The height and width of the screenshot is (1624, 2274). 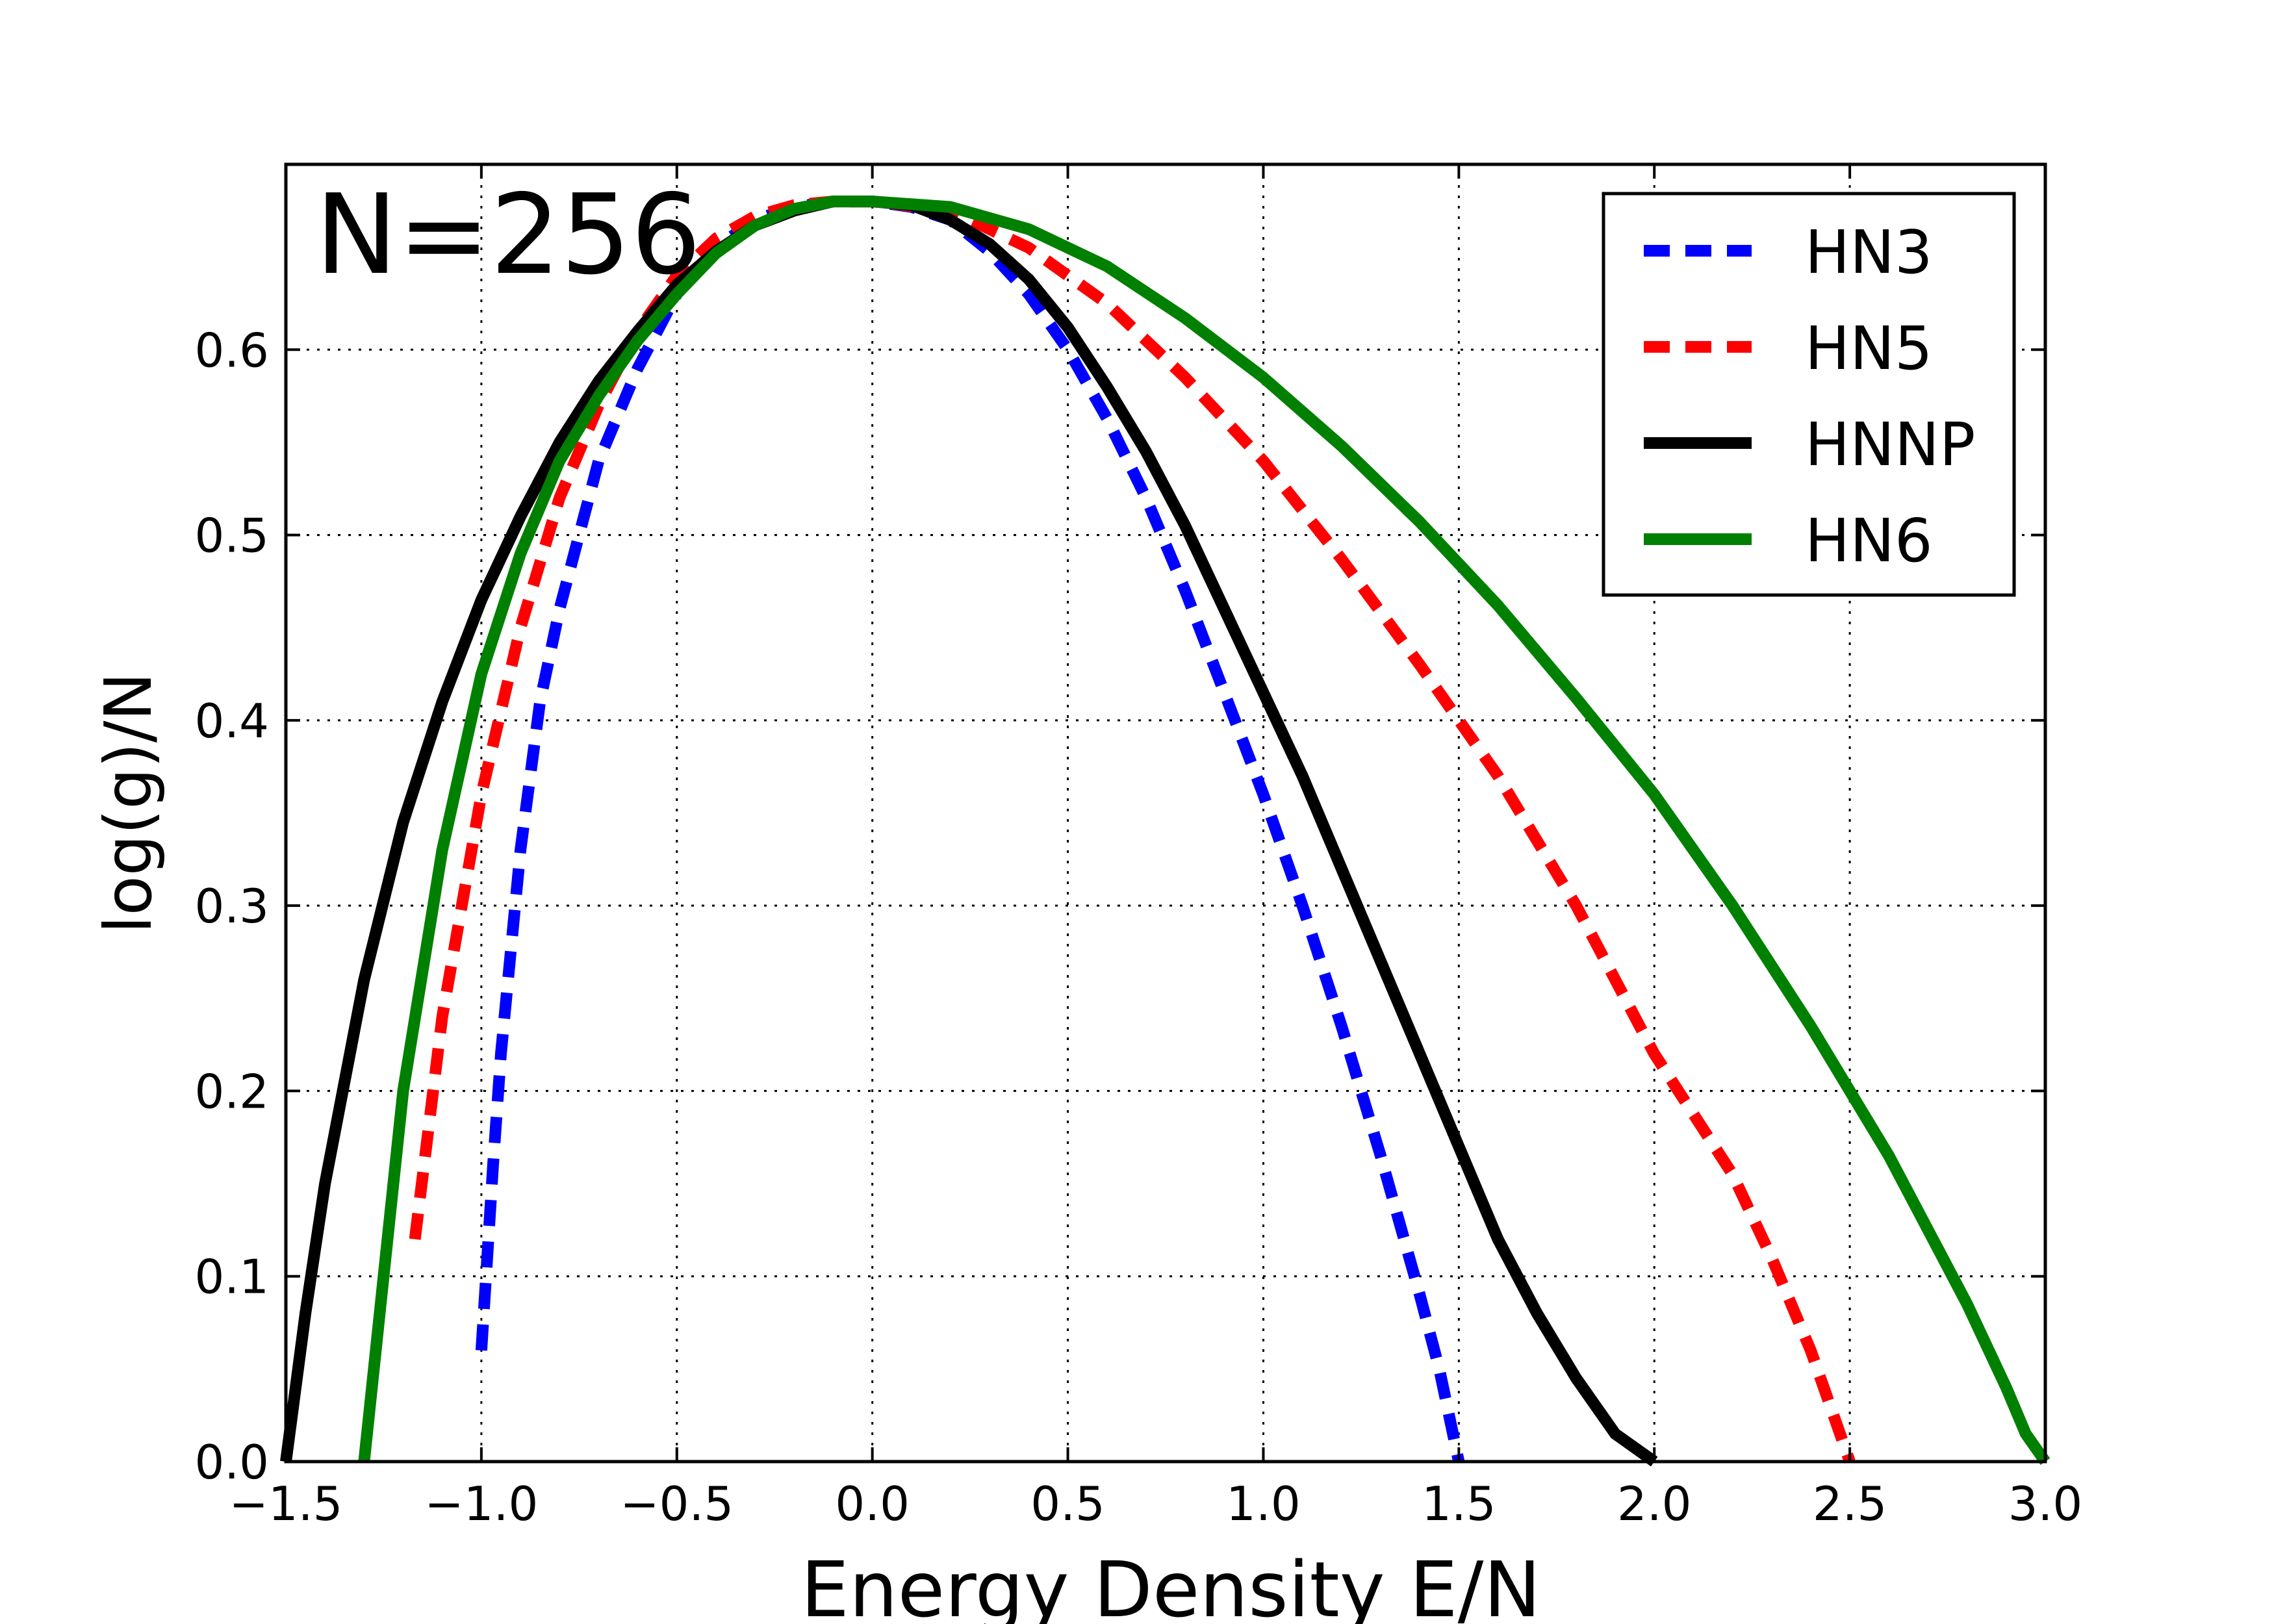 What do you see at coordinates (1263, 1504) in the screenshot?
I see `x-tick-label: 1.0` at bounding box center [1263, 1504].